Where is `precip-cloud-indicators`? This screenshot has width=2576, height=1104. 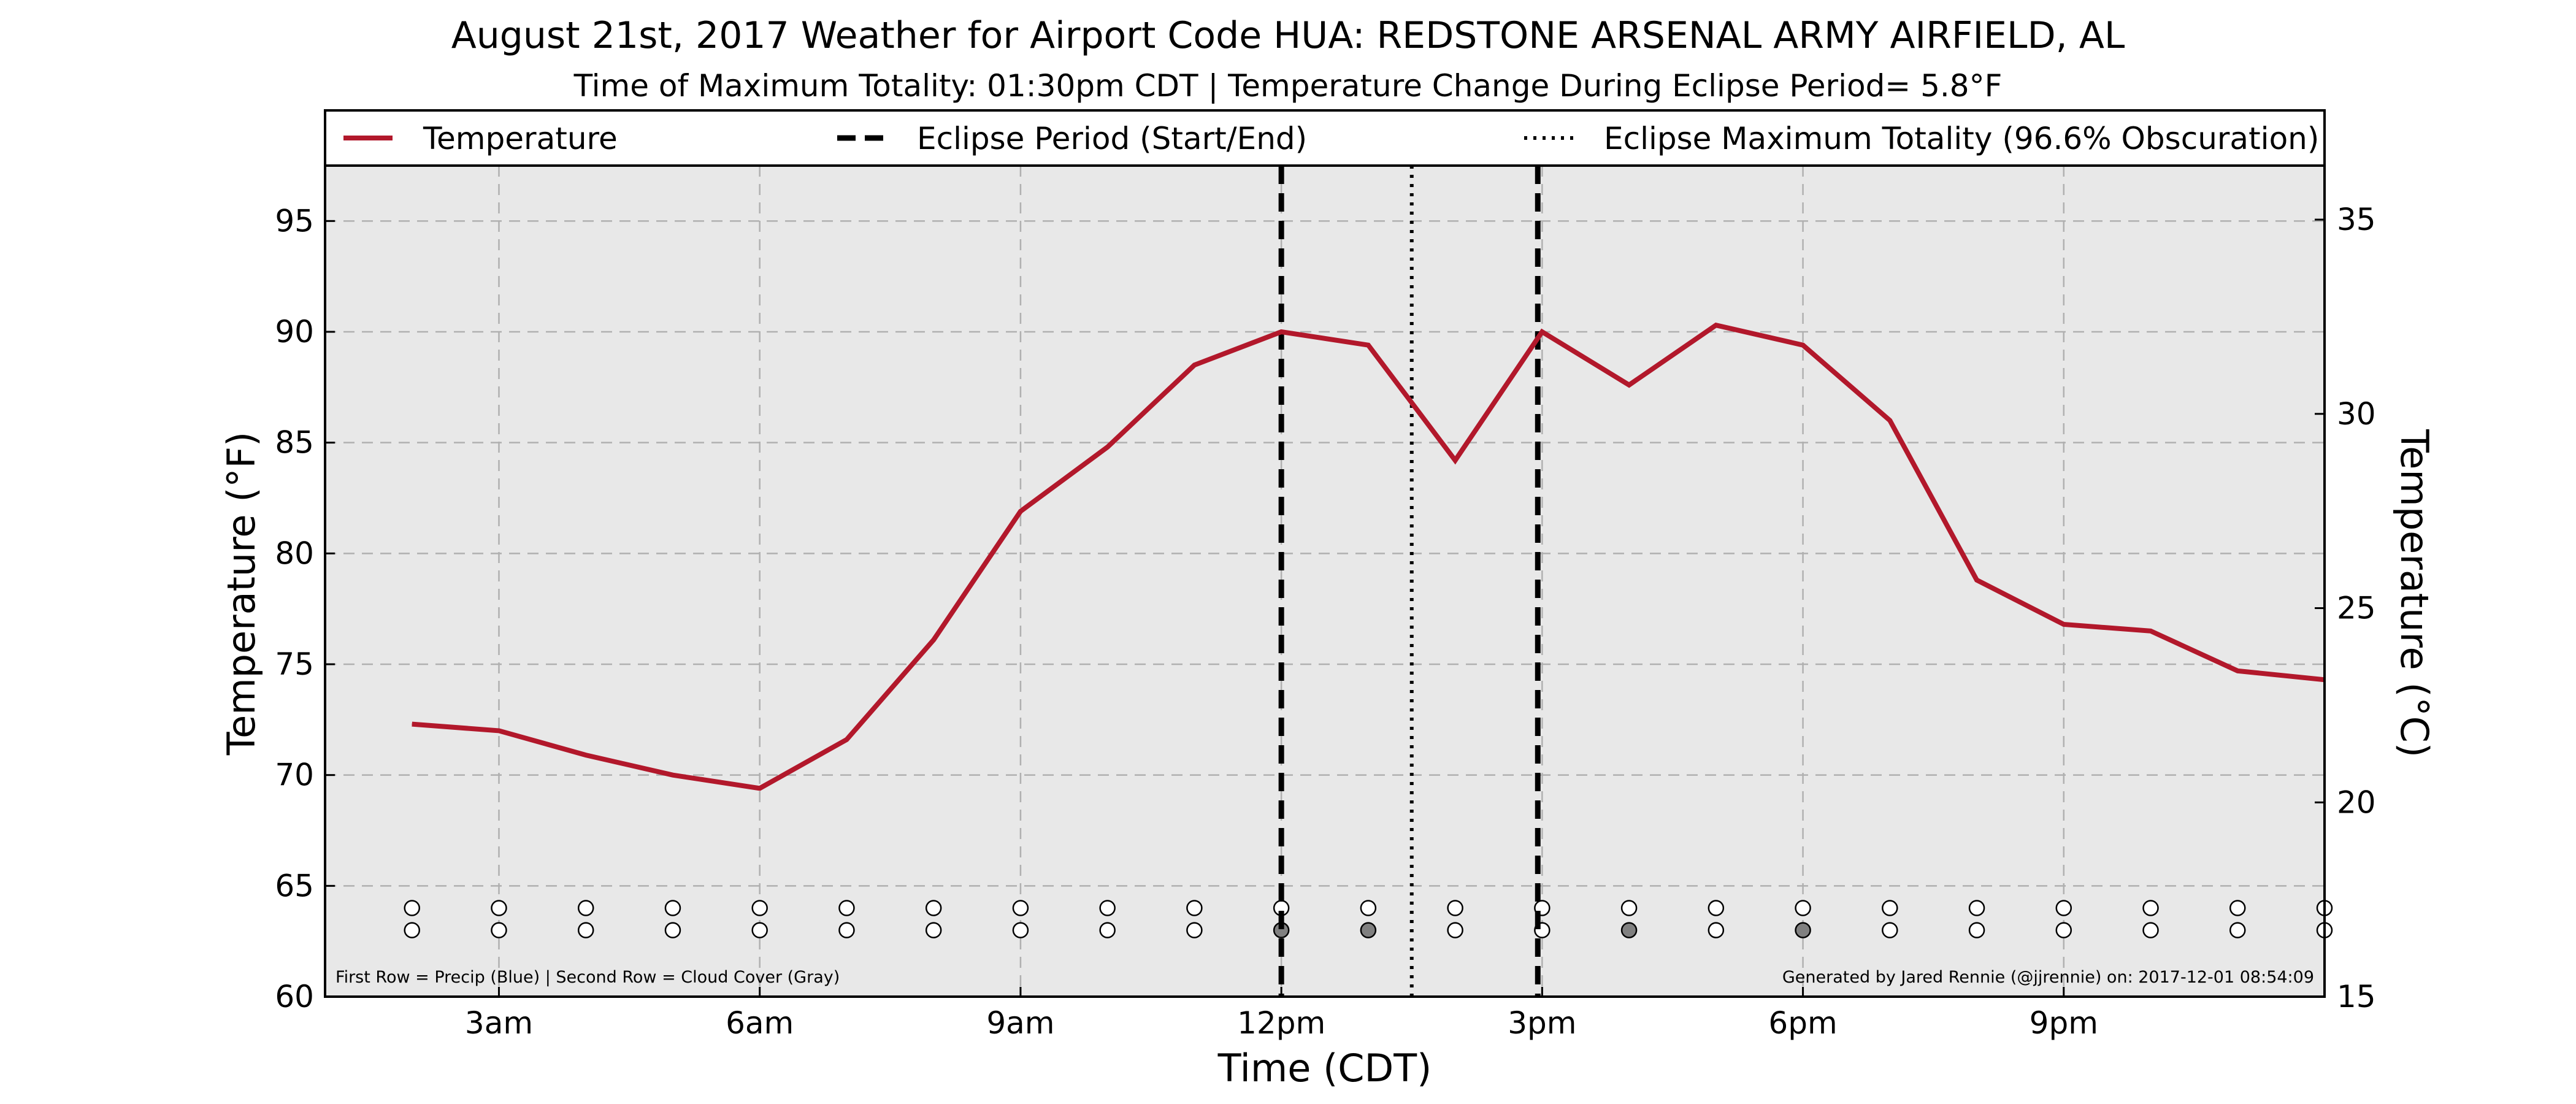
precip-cloud-indicators is located at coordinates (1368, 919).